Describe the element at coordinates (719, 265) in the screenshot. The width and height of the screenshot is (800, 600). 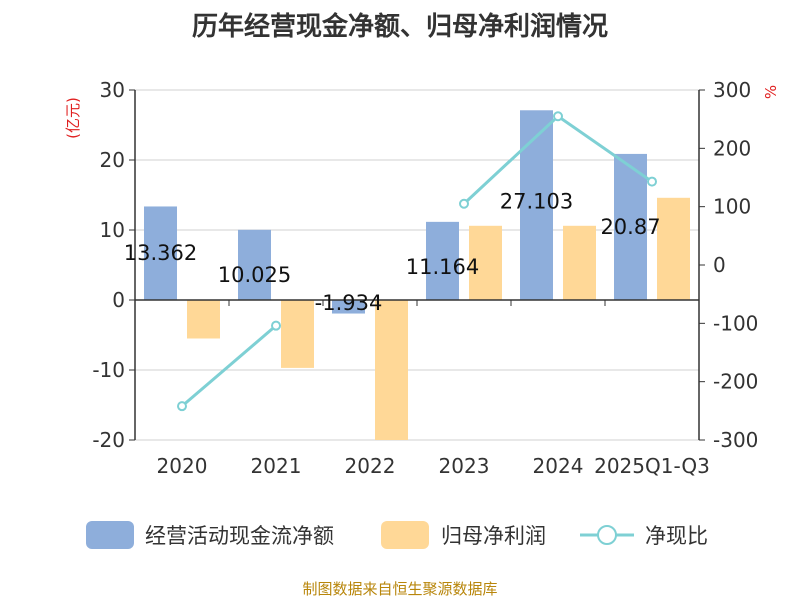
I see `right-tick-label: 0` at that location.